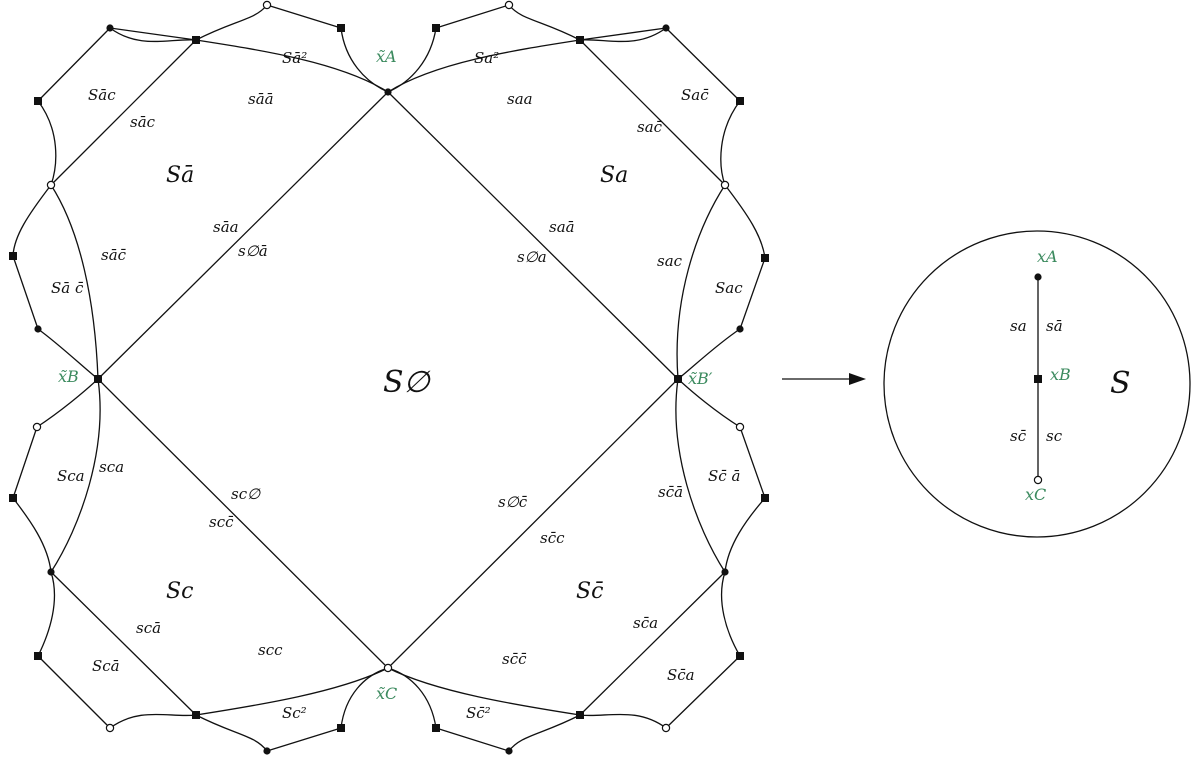 Image resolution: width=1203 pixels, height=765 pixels. Describe the element at coordinates (1047, 256) in the screenshot. I see `node-label-xA: xA` at that location.